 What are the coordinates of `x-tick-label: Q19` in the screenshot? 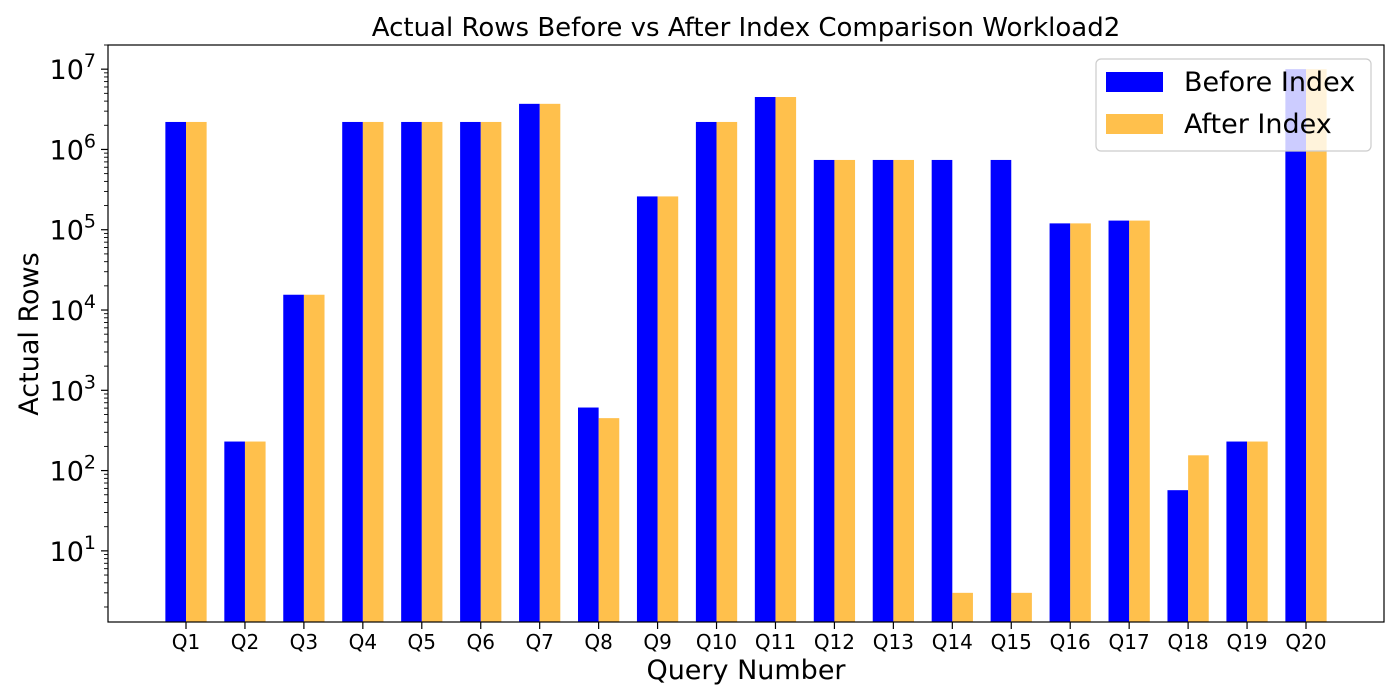 It's located at (1246, 642).